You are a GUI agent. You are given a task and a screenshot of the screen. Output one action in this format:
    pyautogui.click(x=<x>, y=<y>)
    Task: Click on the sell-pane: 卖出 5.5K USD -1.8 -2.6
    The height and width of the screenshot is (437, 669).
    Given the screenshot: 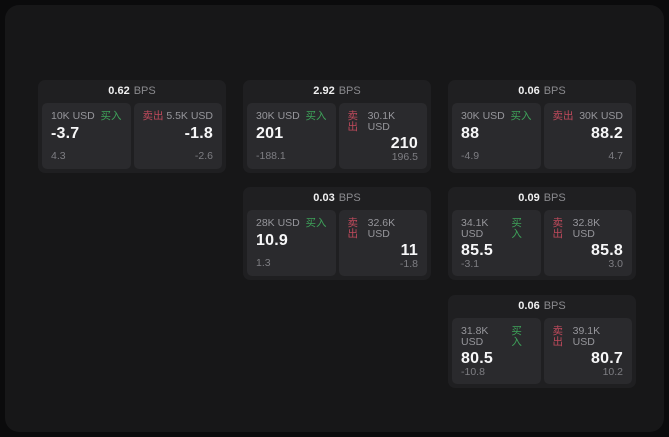 What is the action you would take?
    pyautogui.click(x=177, y=136)
    